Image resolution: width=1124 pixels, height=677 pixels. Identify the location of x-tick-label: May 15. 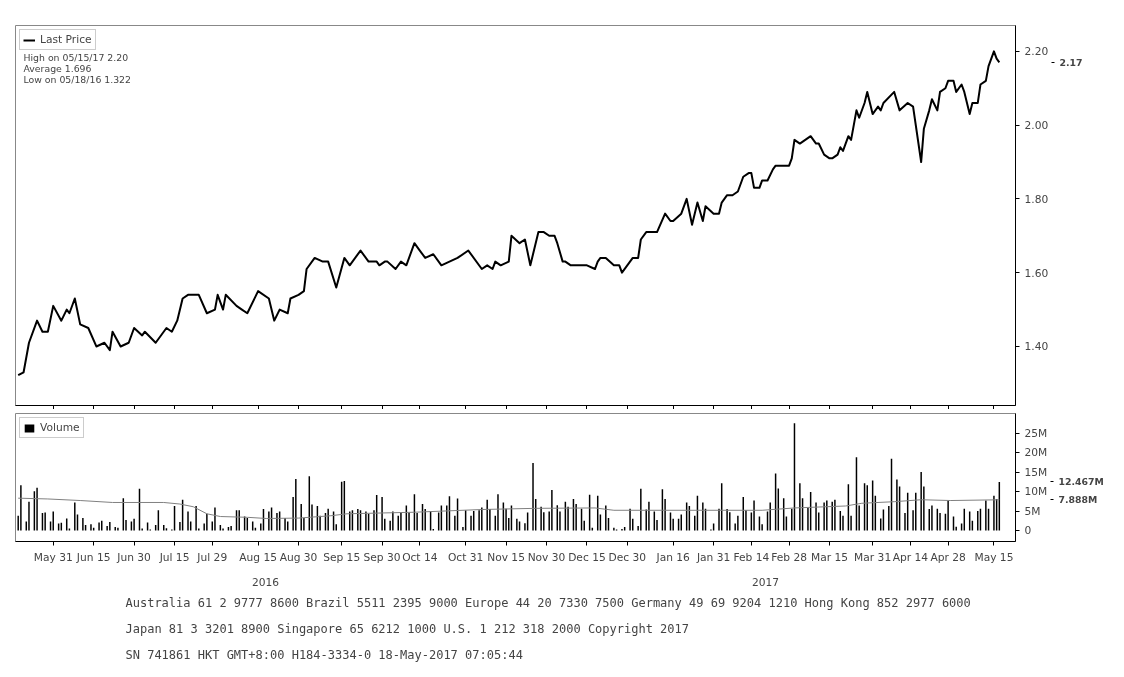
(994, 557).